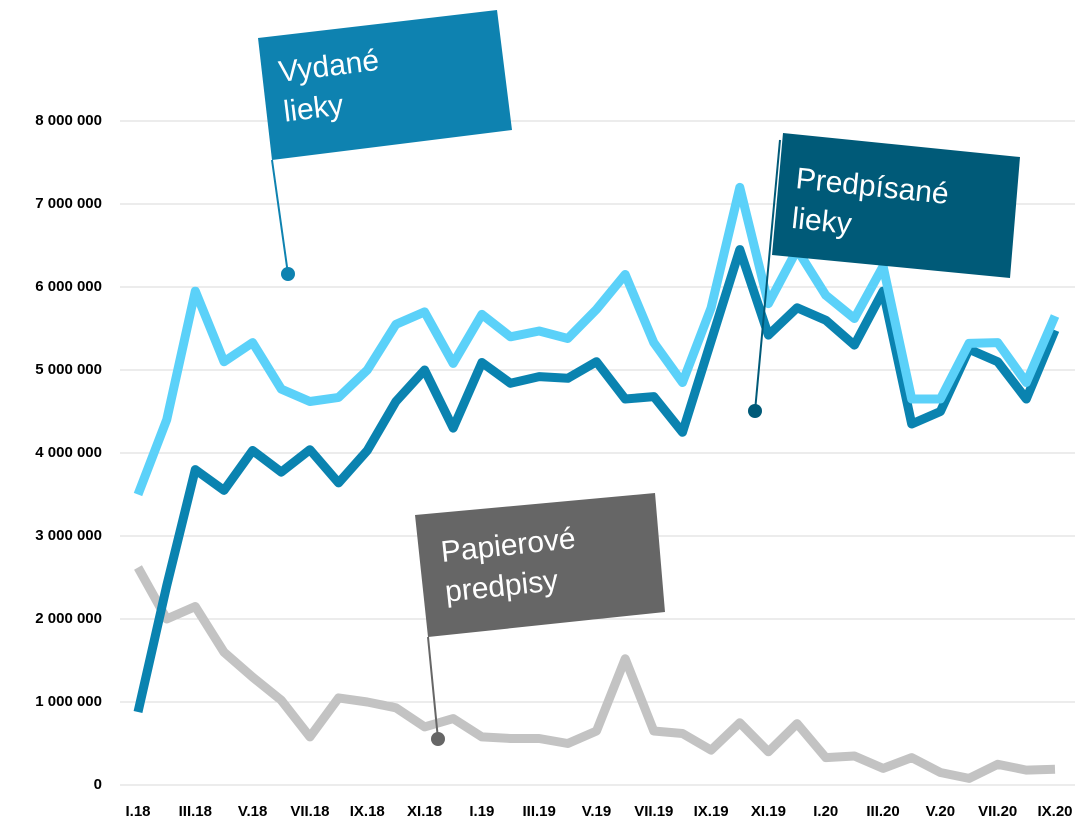 The height and width of the screenshot is (824, 1081). Describe the element at coordinates (68, 535) in the screenshot. I see `y-tick-label: 3 000 000` at that location.